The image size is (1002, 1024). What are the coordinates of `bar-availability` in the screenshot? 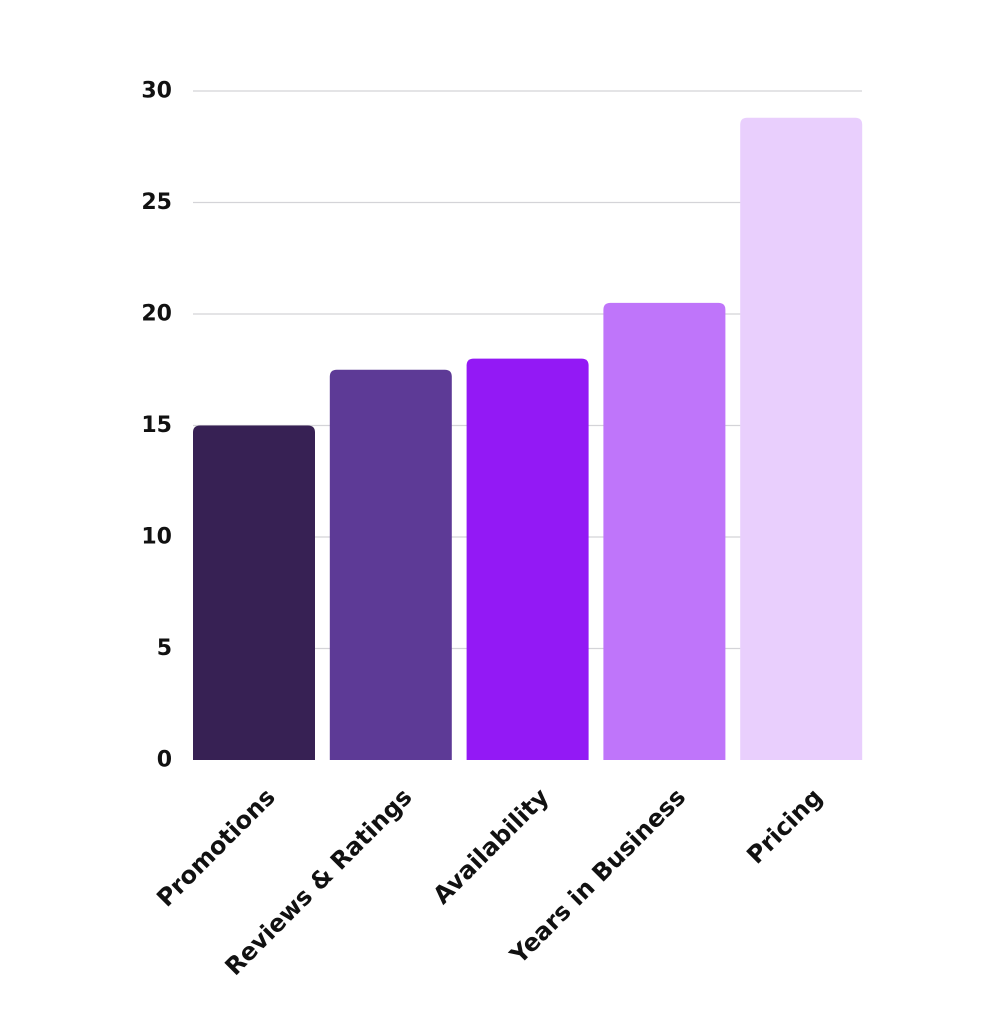 It's located at (527, 559).